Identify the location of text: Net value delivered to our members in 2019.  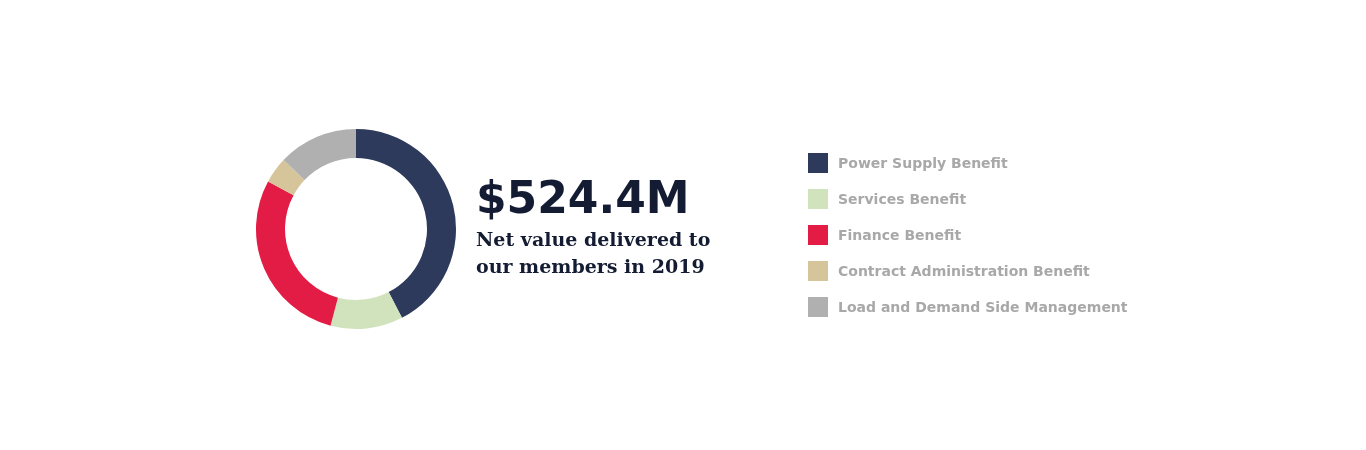
(594, 253).